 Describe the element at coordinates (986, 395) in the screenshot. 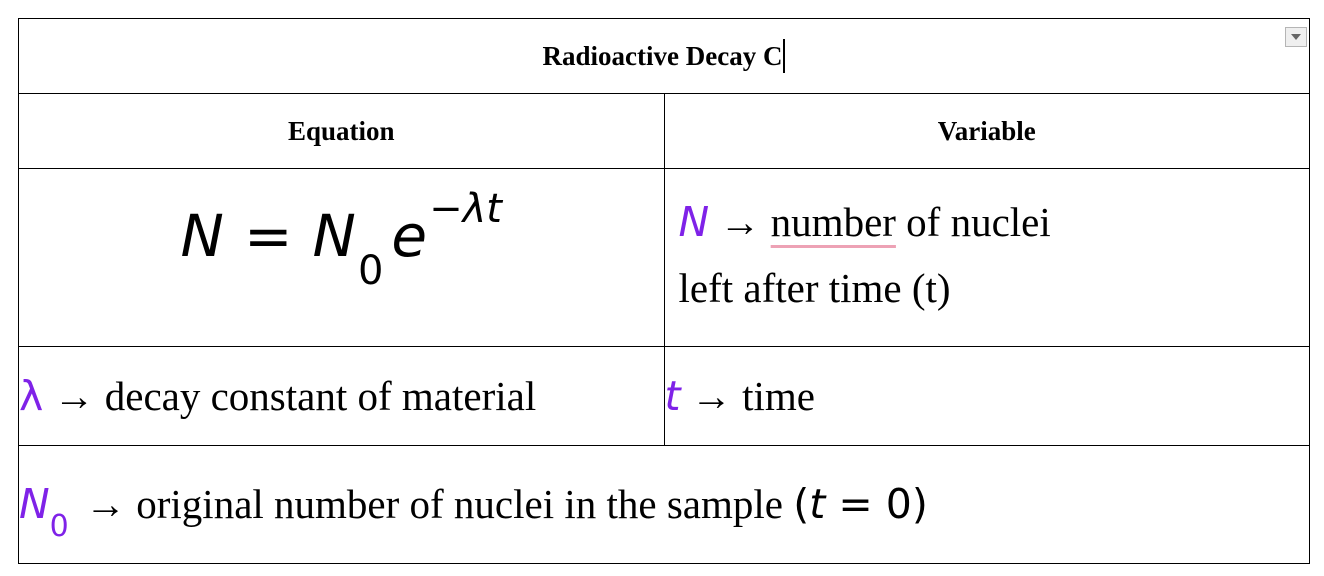

I see `variable-t-cell: t → time` at that location.